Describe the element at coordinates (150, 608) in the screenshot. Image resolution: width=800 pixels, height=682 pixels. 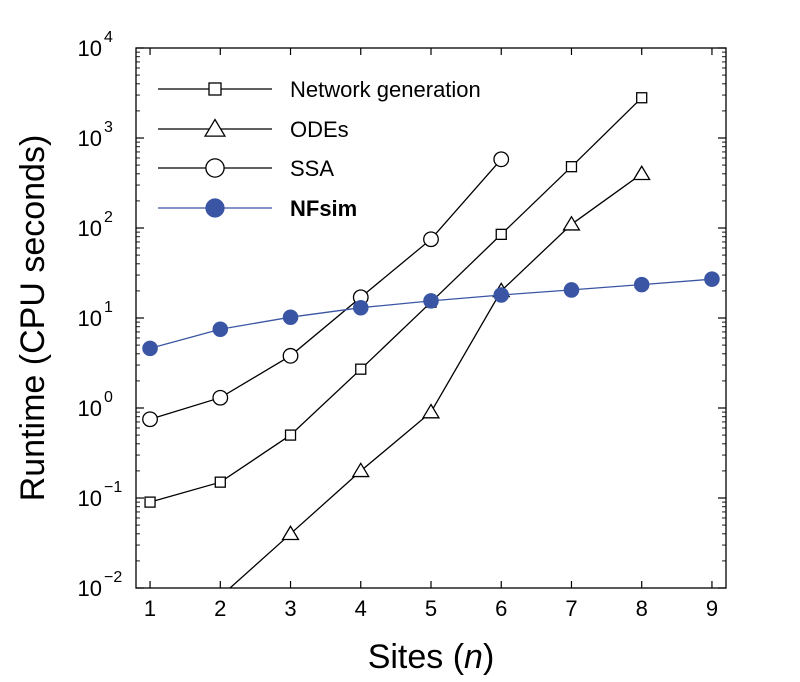
I see `x-tick-label: 1` at that location.